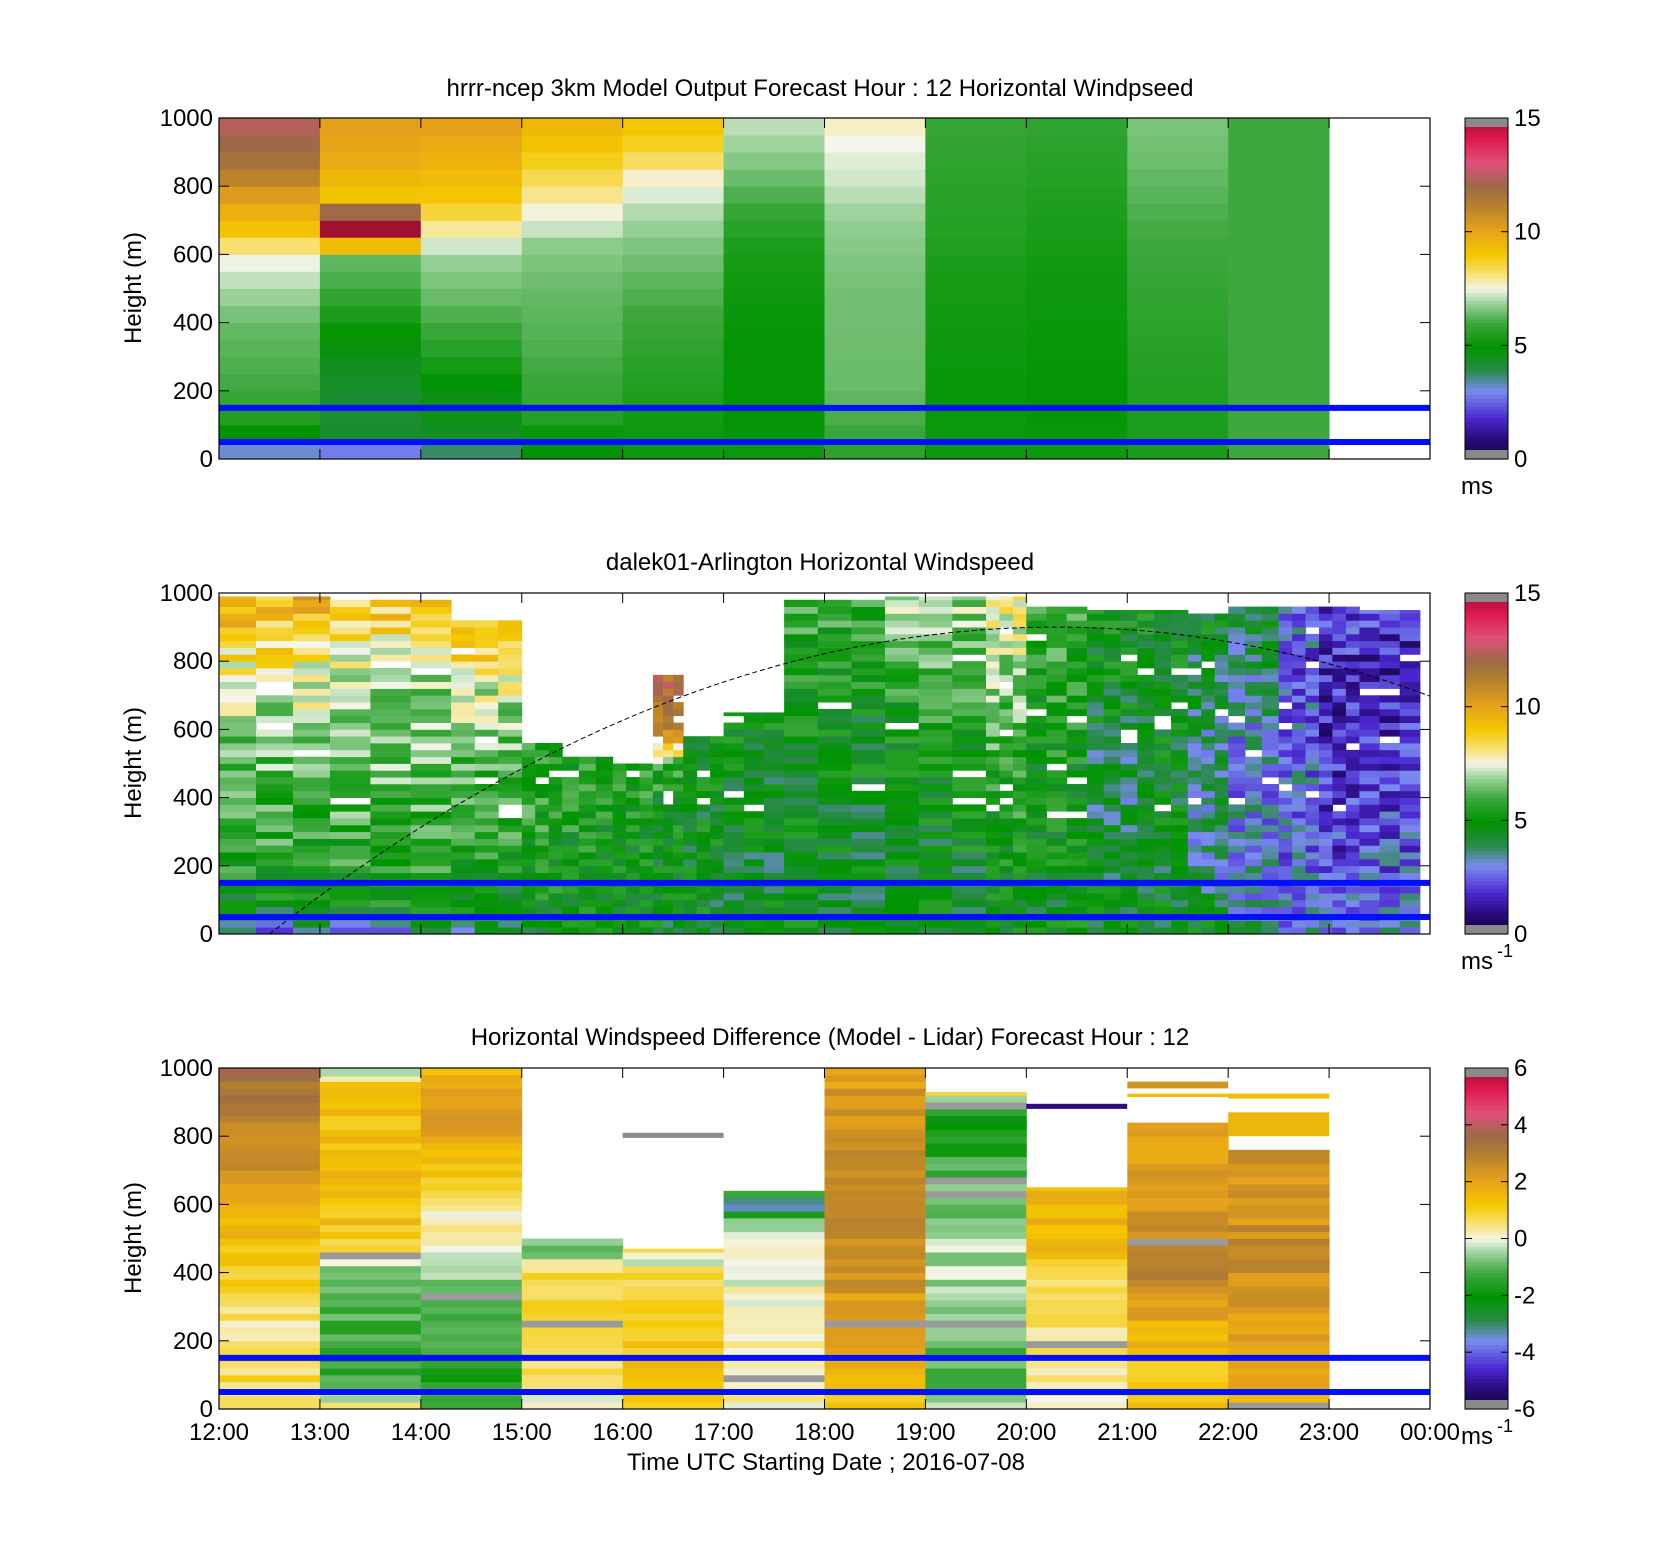 The height and width of the screenshot is (1561, 1680). Describe the element at coordinates (1127, 1432) in the screenshot. I see `x-tick-label: 21:00` at that location.